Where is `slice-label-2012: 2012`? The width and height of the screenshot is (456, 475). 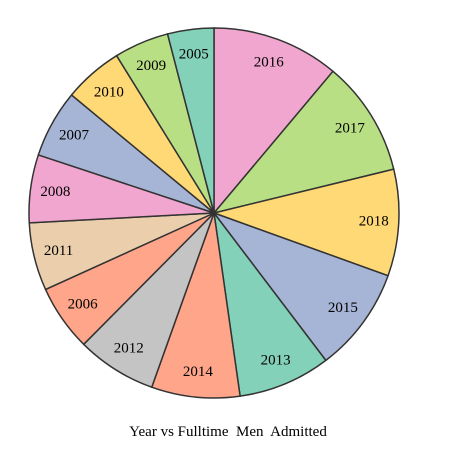 slice-label-2012: 2012 is located at coordinates (129, 348).